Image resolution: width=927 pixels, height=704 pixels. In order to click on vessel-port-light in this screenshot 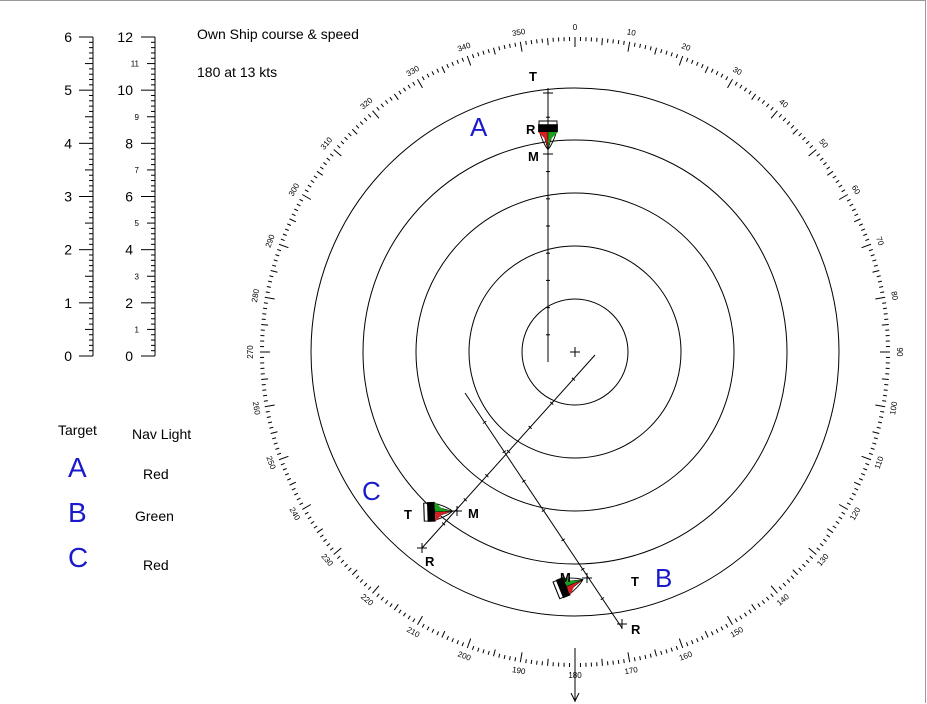, I will do `click(543, 137)`.